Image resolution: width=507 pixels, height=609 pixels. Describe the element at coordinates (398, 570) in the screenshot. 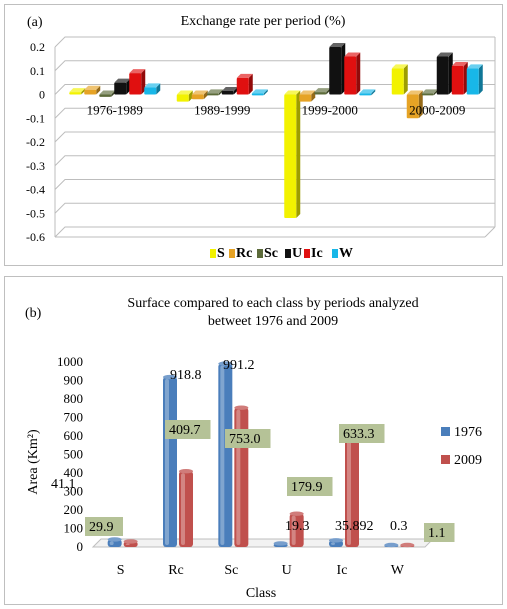

I see `x-tick-label: W` at that location.